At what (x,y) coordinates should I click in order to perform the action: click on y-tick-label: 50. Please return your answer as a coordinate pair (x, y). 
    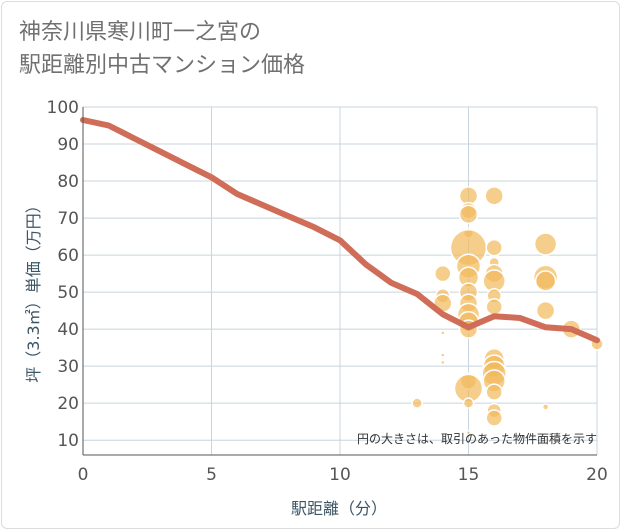
    Looking at the image, I should click on (68, 293).